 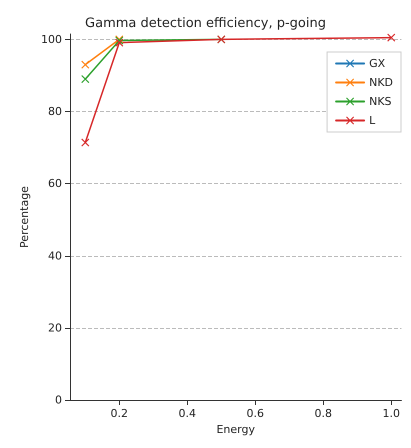 I want to click on legend-label: L, so click(x=372, y=120).